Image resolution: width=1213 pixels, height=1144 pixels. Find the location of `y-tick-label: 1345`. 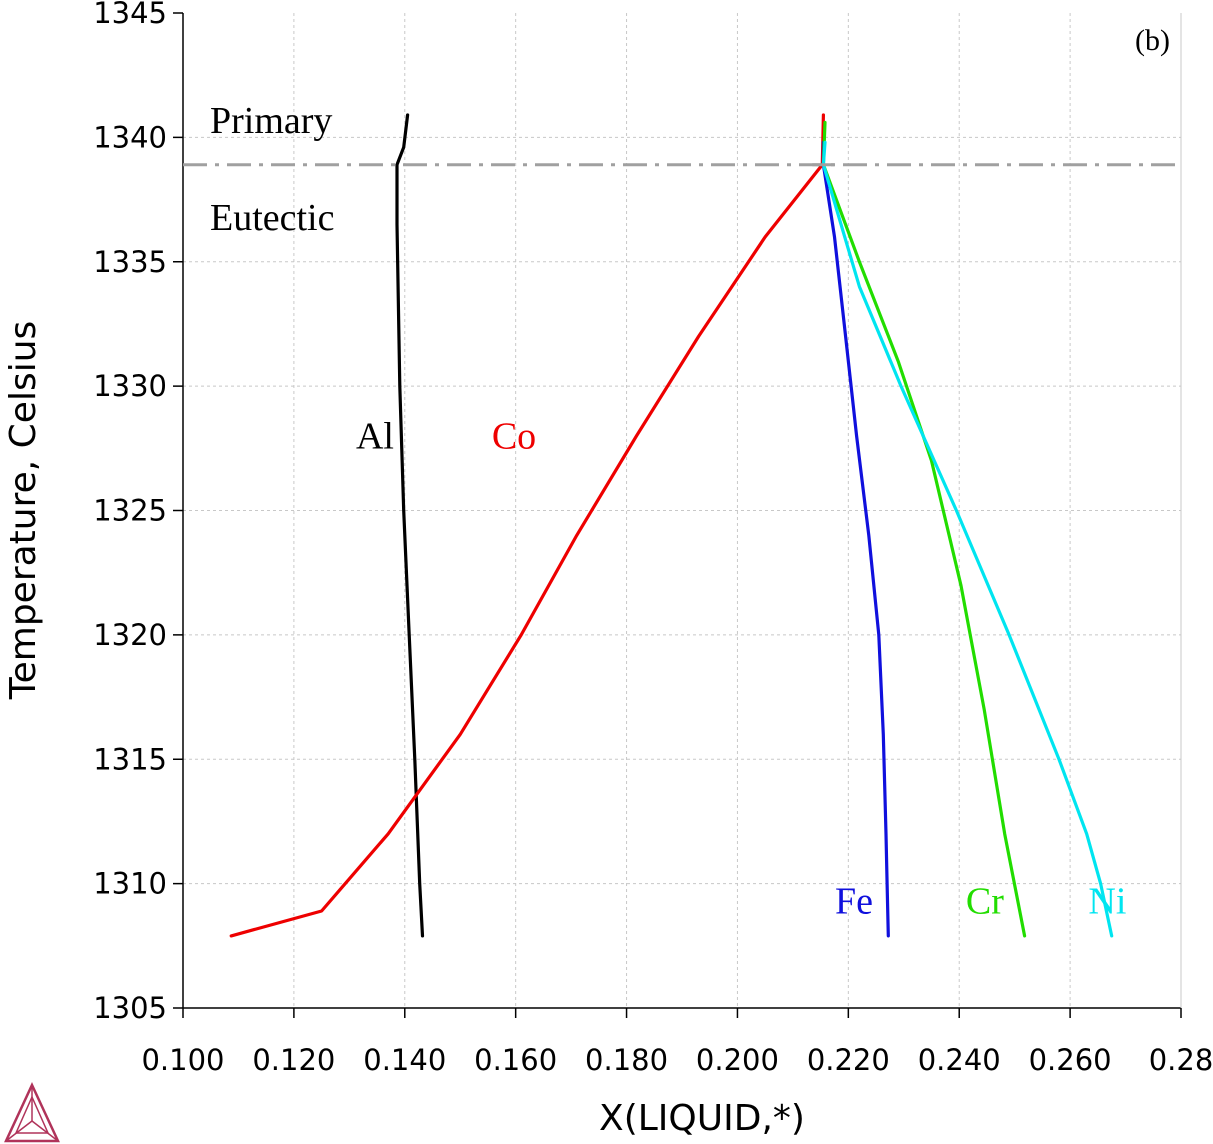

y-tick-label: 1345 is located at coordinates (130, 15).